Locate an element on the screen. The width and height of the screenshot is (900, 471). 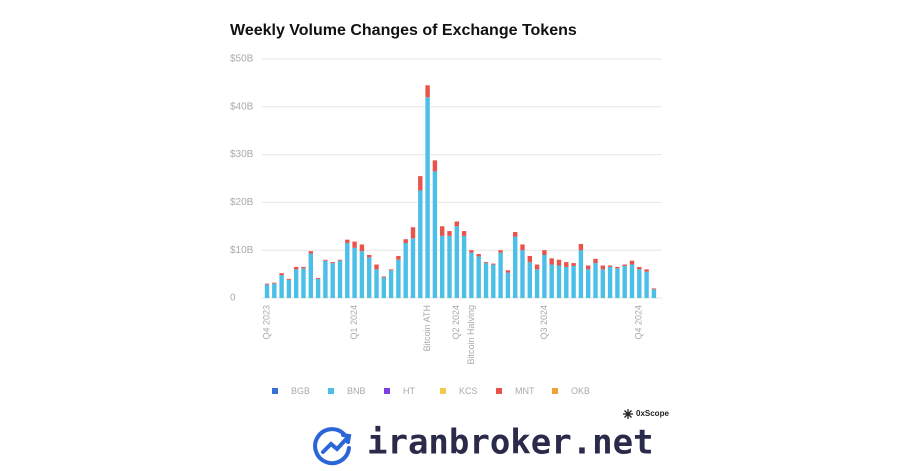
x-tick-label: Q4 2024 is located at coordinates (639, 322).